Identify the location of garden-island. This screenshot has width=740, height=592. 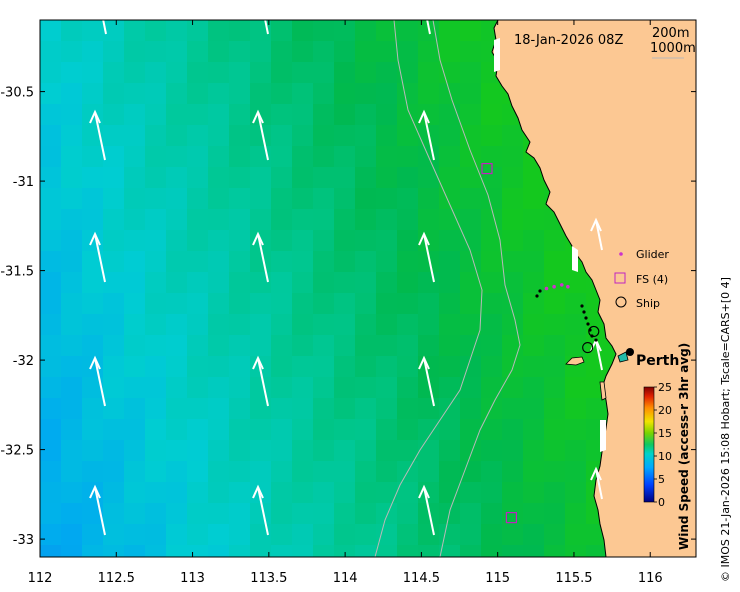
(603, 391).